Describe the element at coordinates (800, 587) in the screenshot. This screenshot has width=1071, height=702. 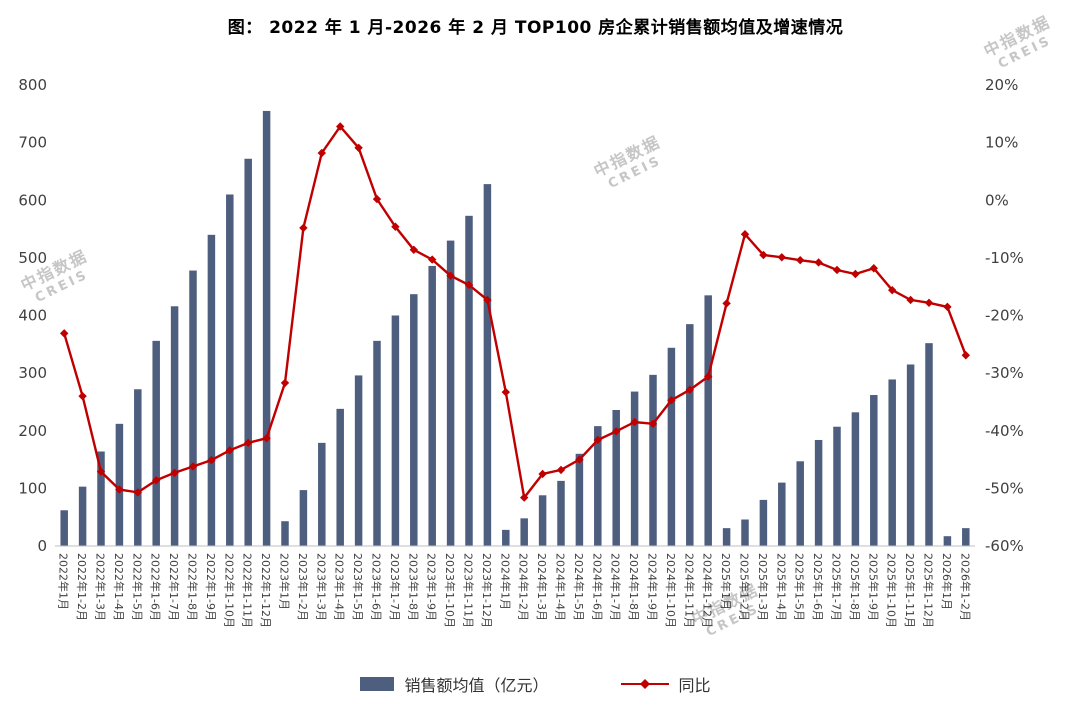
I see `x-axis-label: 2025年1-5月` at that location.